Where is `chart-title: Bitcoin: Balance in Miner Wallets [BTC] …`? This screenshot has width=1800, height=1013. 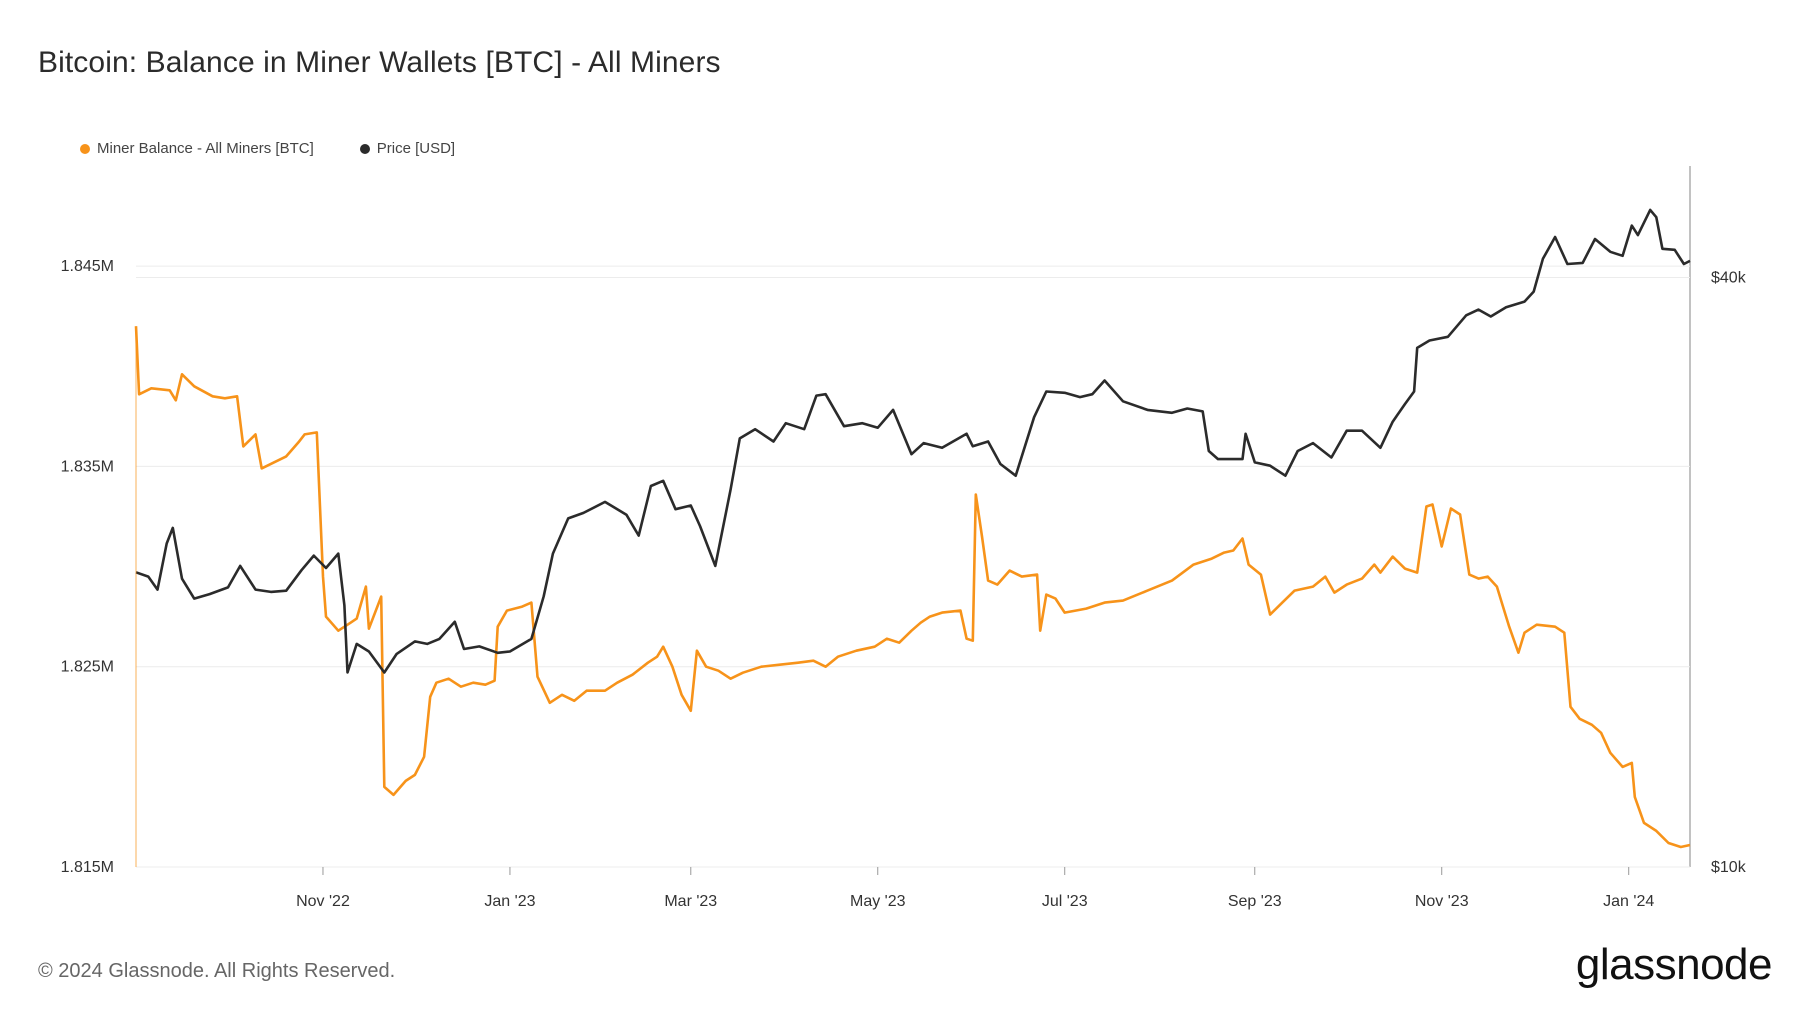
chart-title: Bitcoin: Balance in Miner Wallets [BTC] … is located at coordinates (379, 62).